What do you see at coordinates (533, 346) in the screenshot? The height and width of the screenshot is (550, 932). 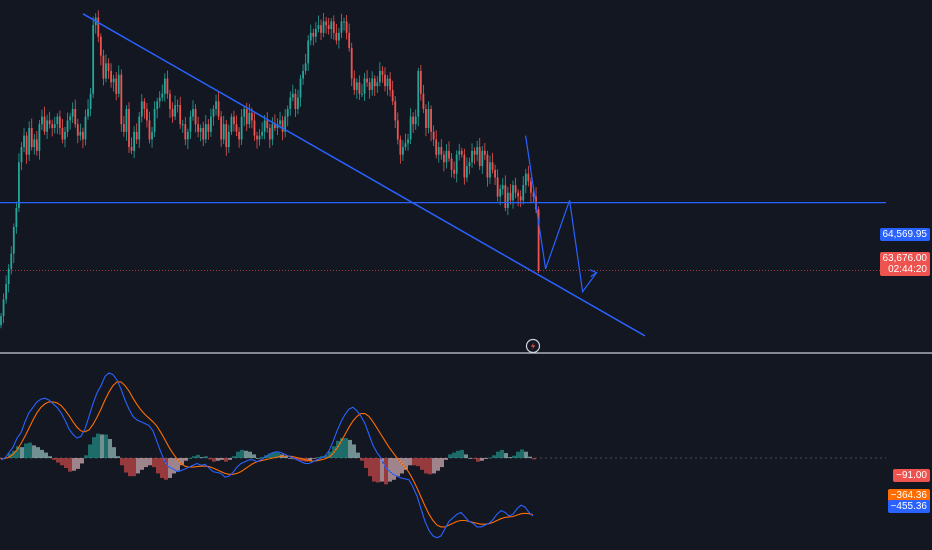 I see `replay-icon` at bounding box center [533, 346].